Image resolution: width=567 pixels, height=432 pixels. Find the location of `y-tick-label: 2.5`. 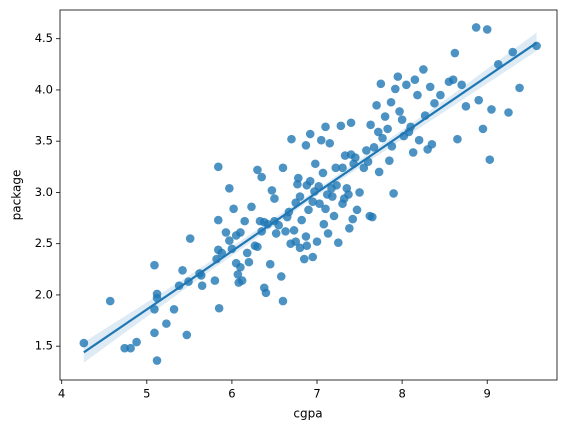

y-tick-label: 2.5 is located at coordinates (44, 243).